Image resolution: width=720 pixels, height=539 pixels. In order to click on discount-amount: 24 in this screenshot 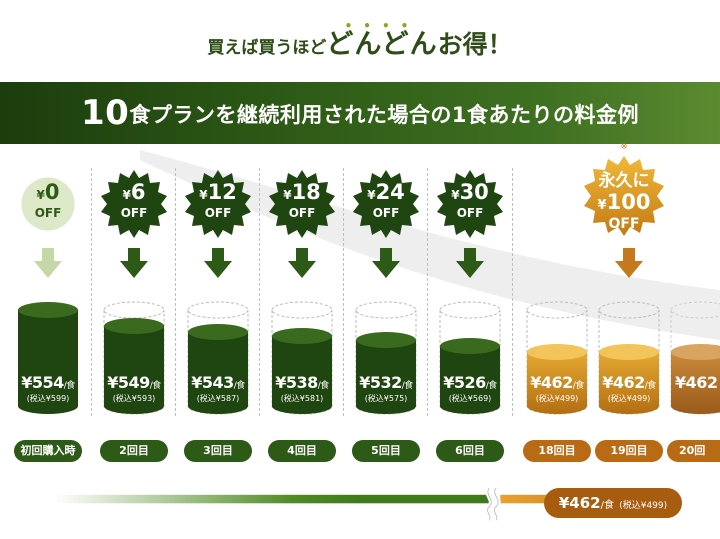, I will do `click(390, 192)`.